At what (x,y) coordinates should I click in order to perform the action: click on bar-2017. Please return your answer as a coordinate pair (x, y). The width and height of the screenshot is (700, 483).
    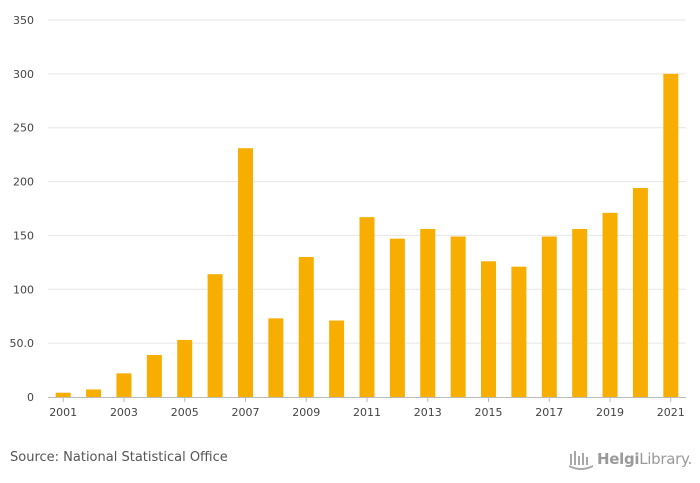
    Looking at the image, I should click on (549, 316).